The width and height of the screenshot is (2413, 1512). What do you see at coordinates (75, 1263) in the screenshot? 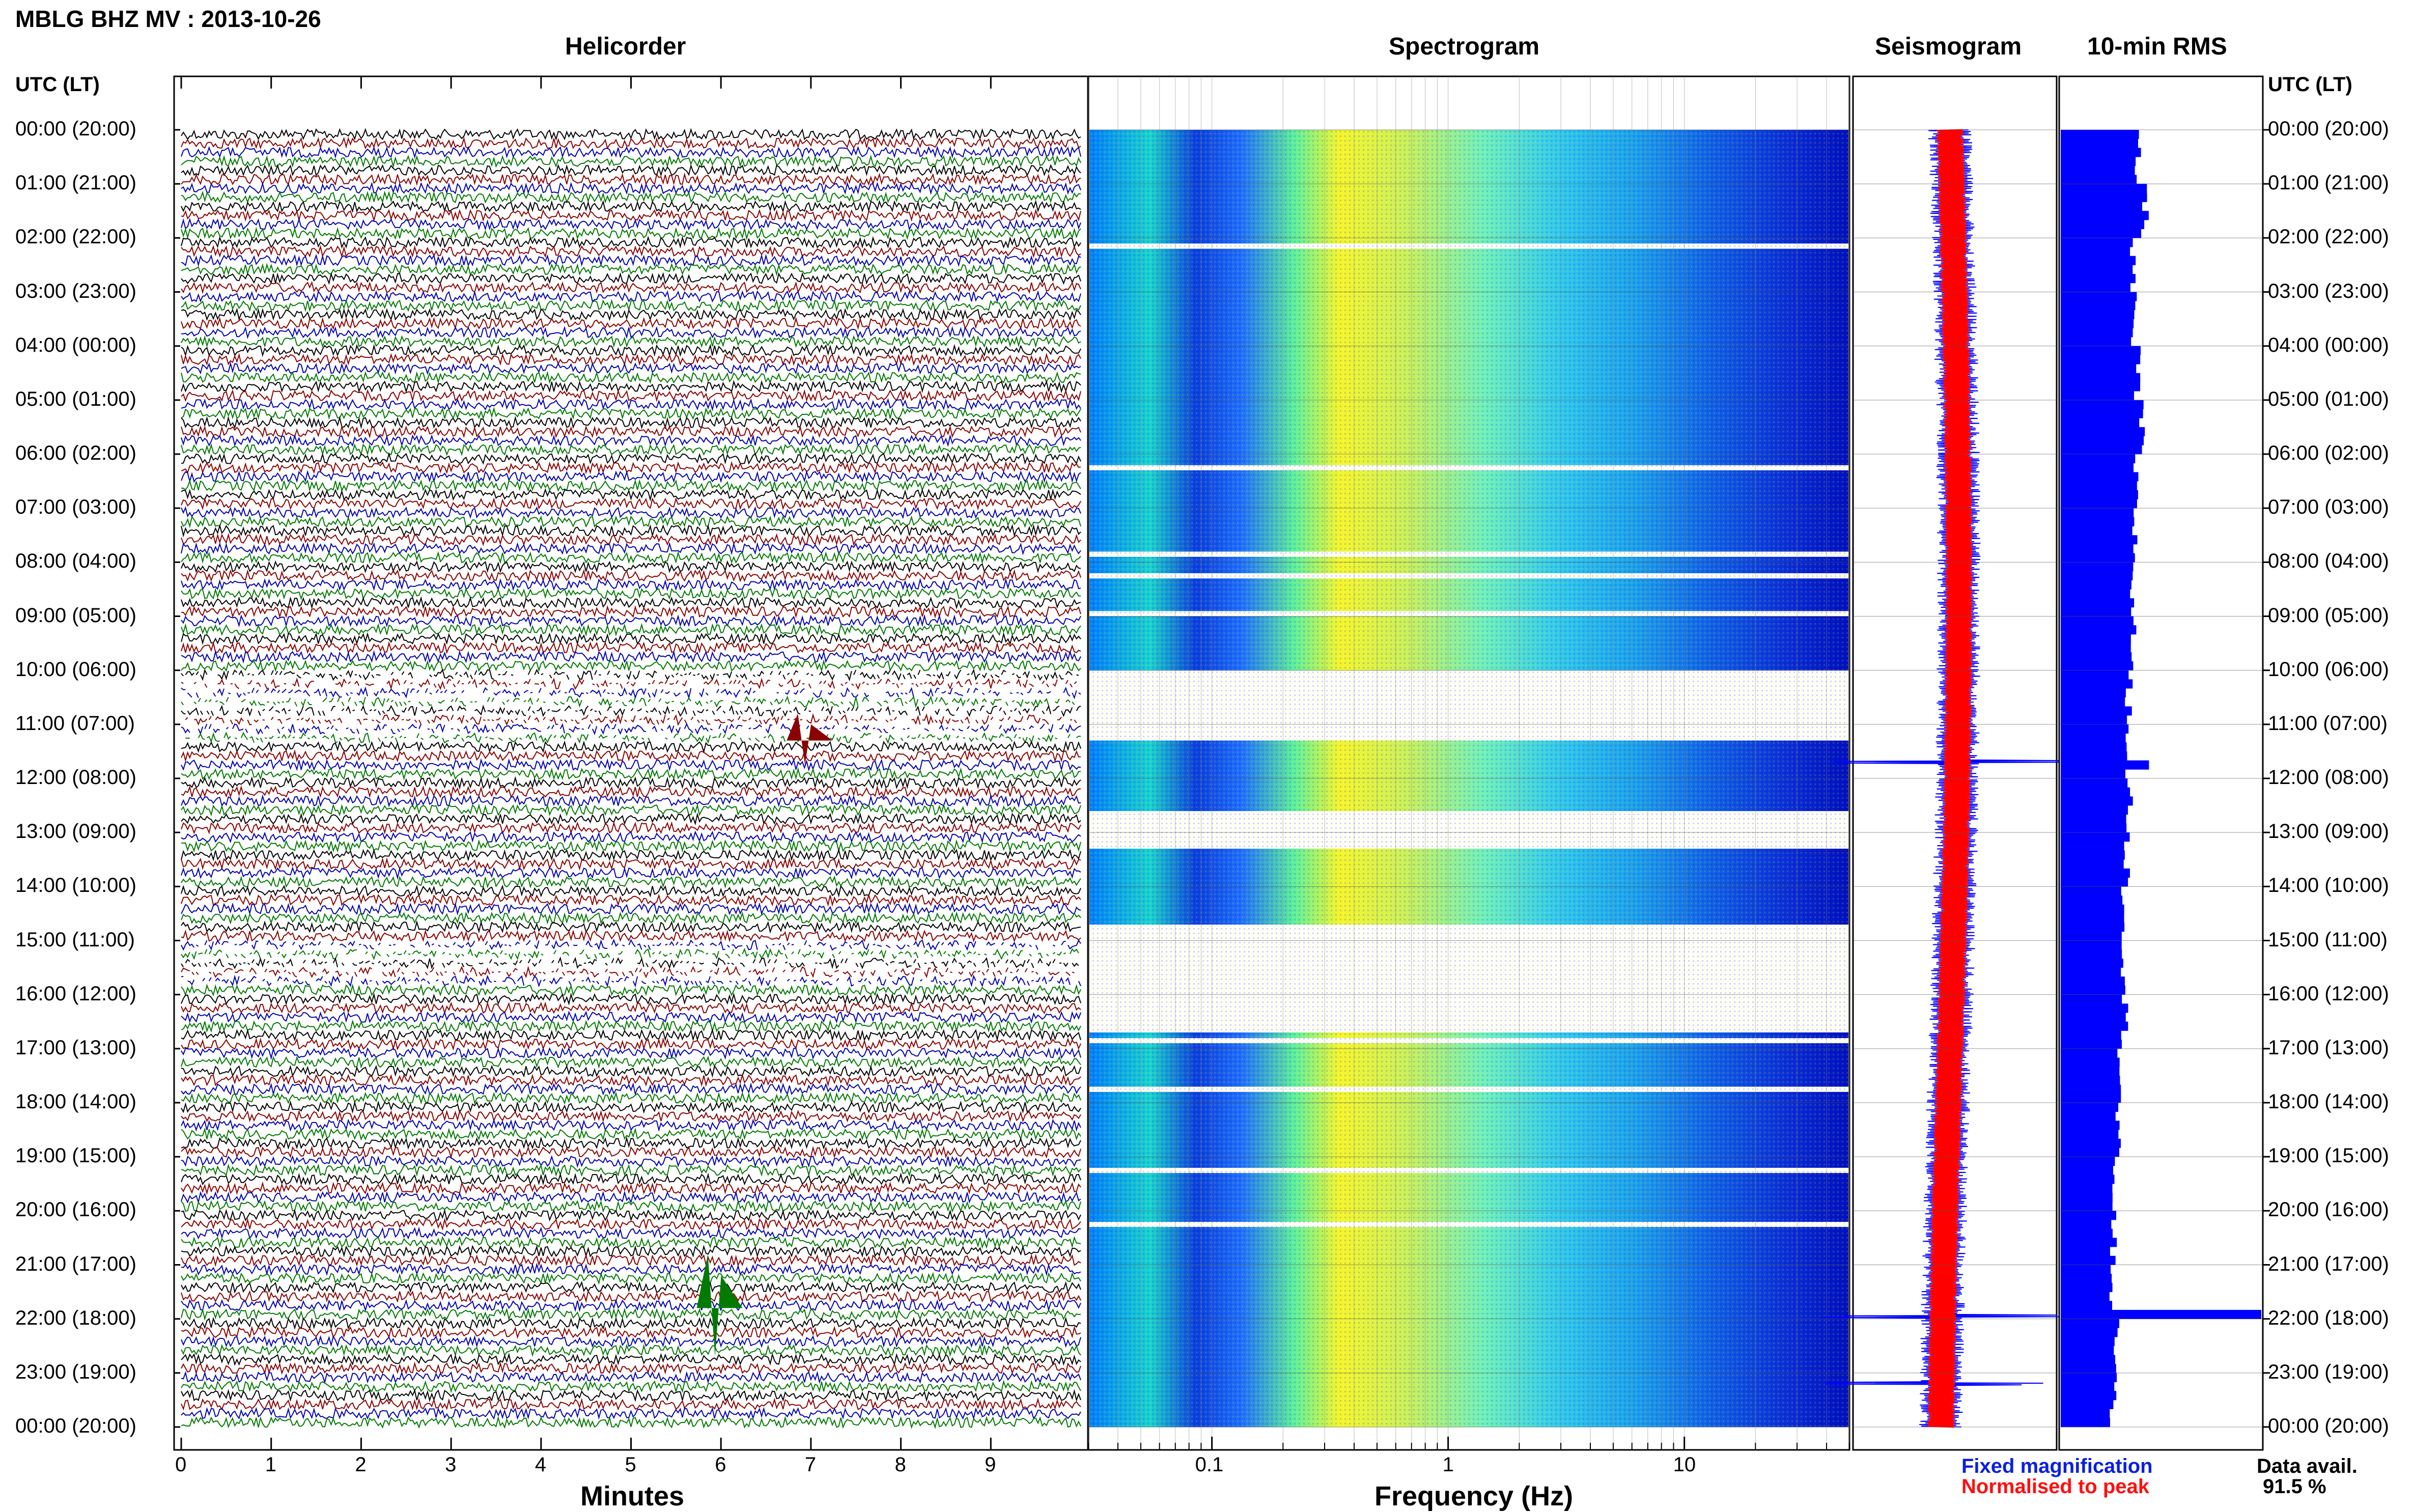
I see `left-time-label: 21:00 (17:00)` at bounding box center [75, 1263].